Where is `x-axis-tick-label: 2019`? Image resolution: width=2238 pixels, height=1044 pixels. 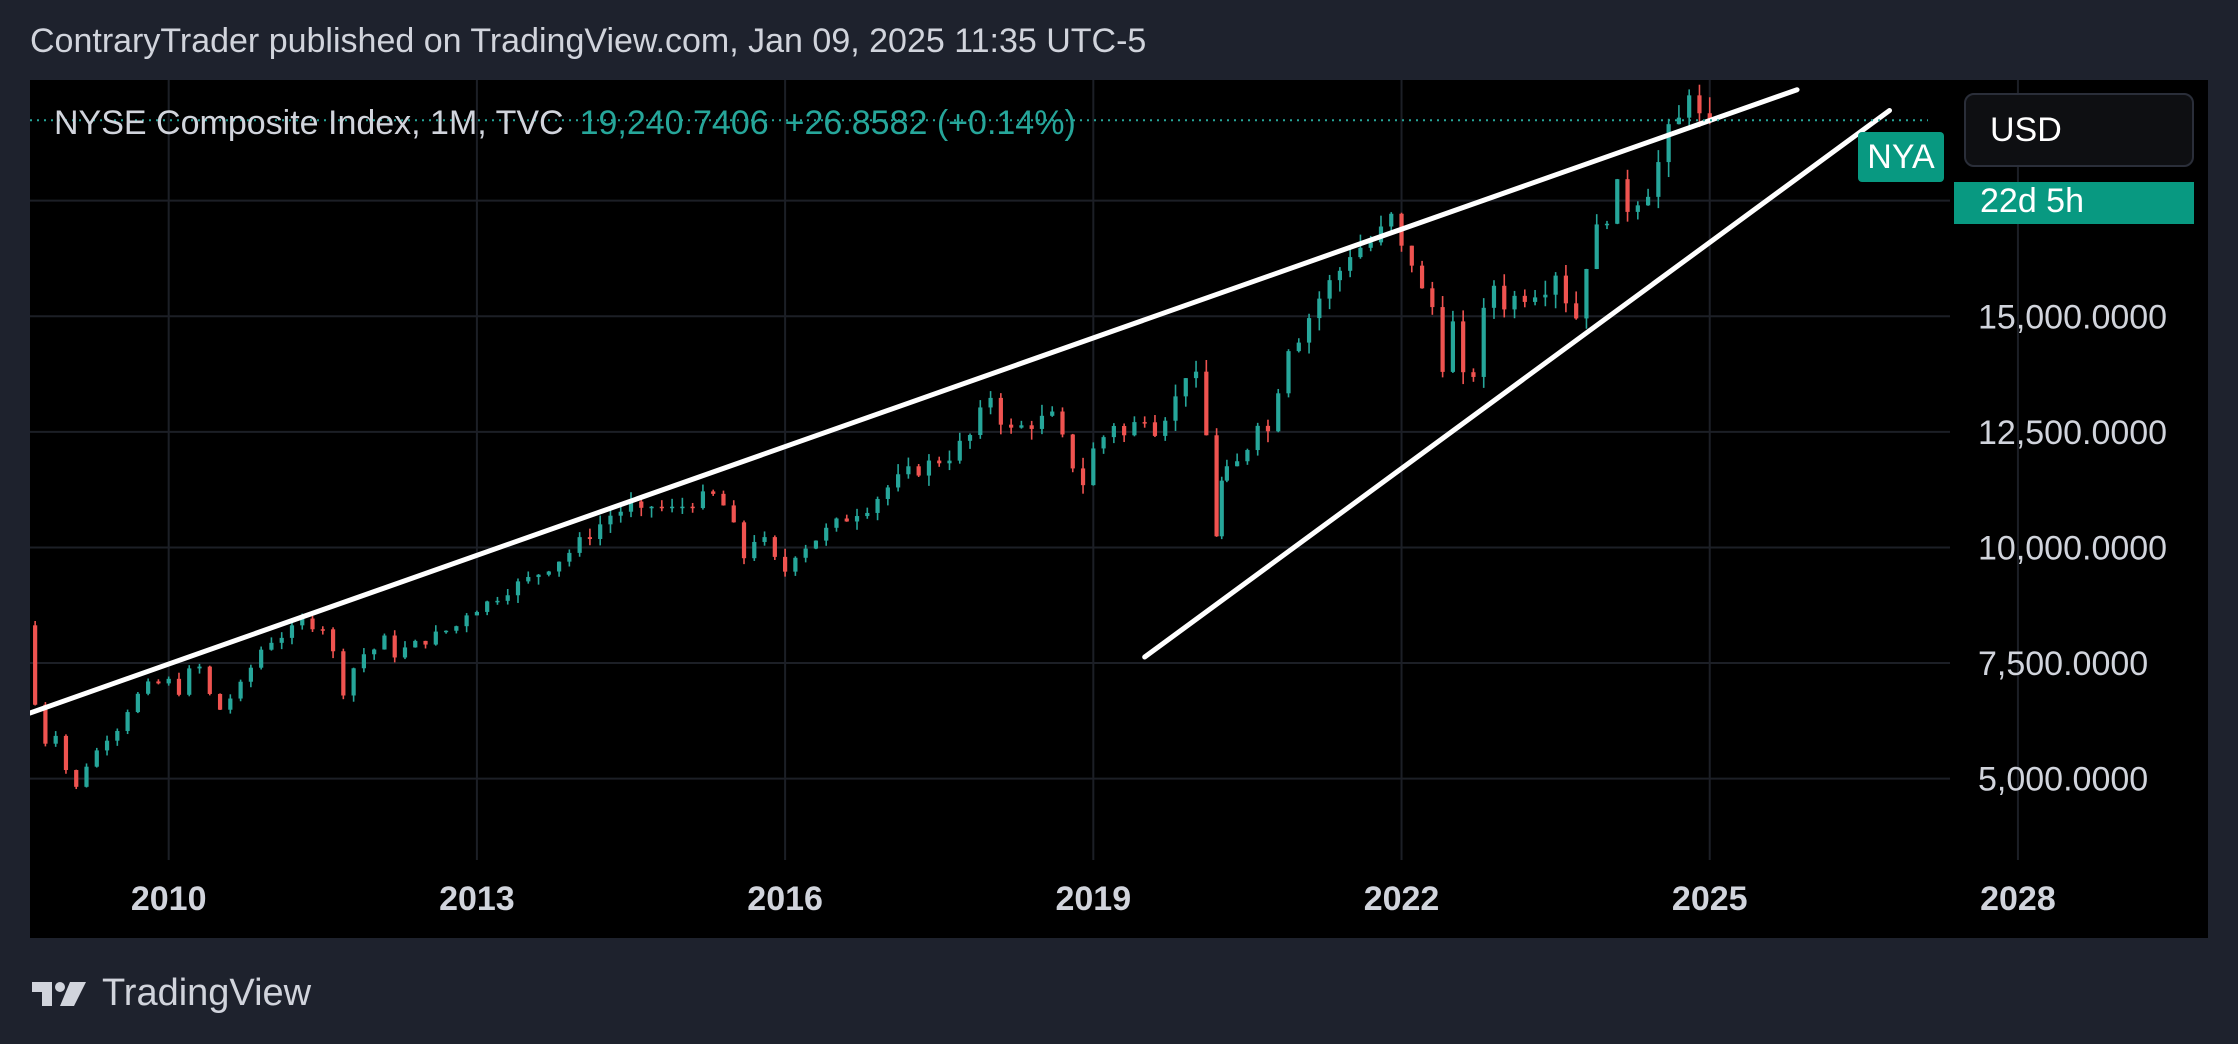
x-axis-tick-label: 2019 is located at coordinates (1093, 899).